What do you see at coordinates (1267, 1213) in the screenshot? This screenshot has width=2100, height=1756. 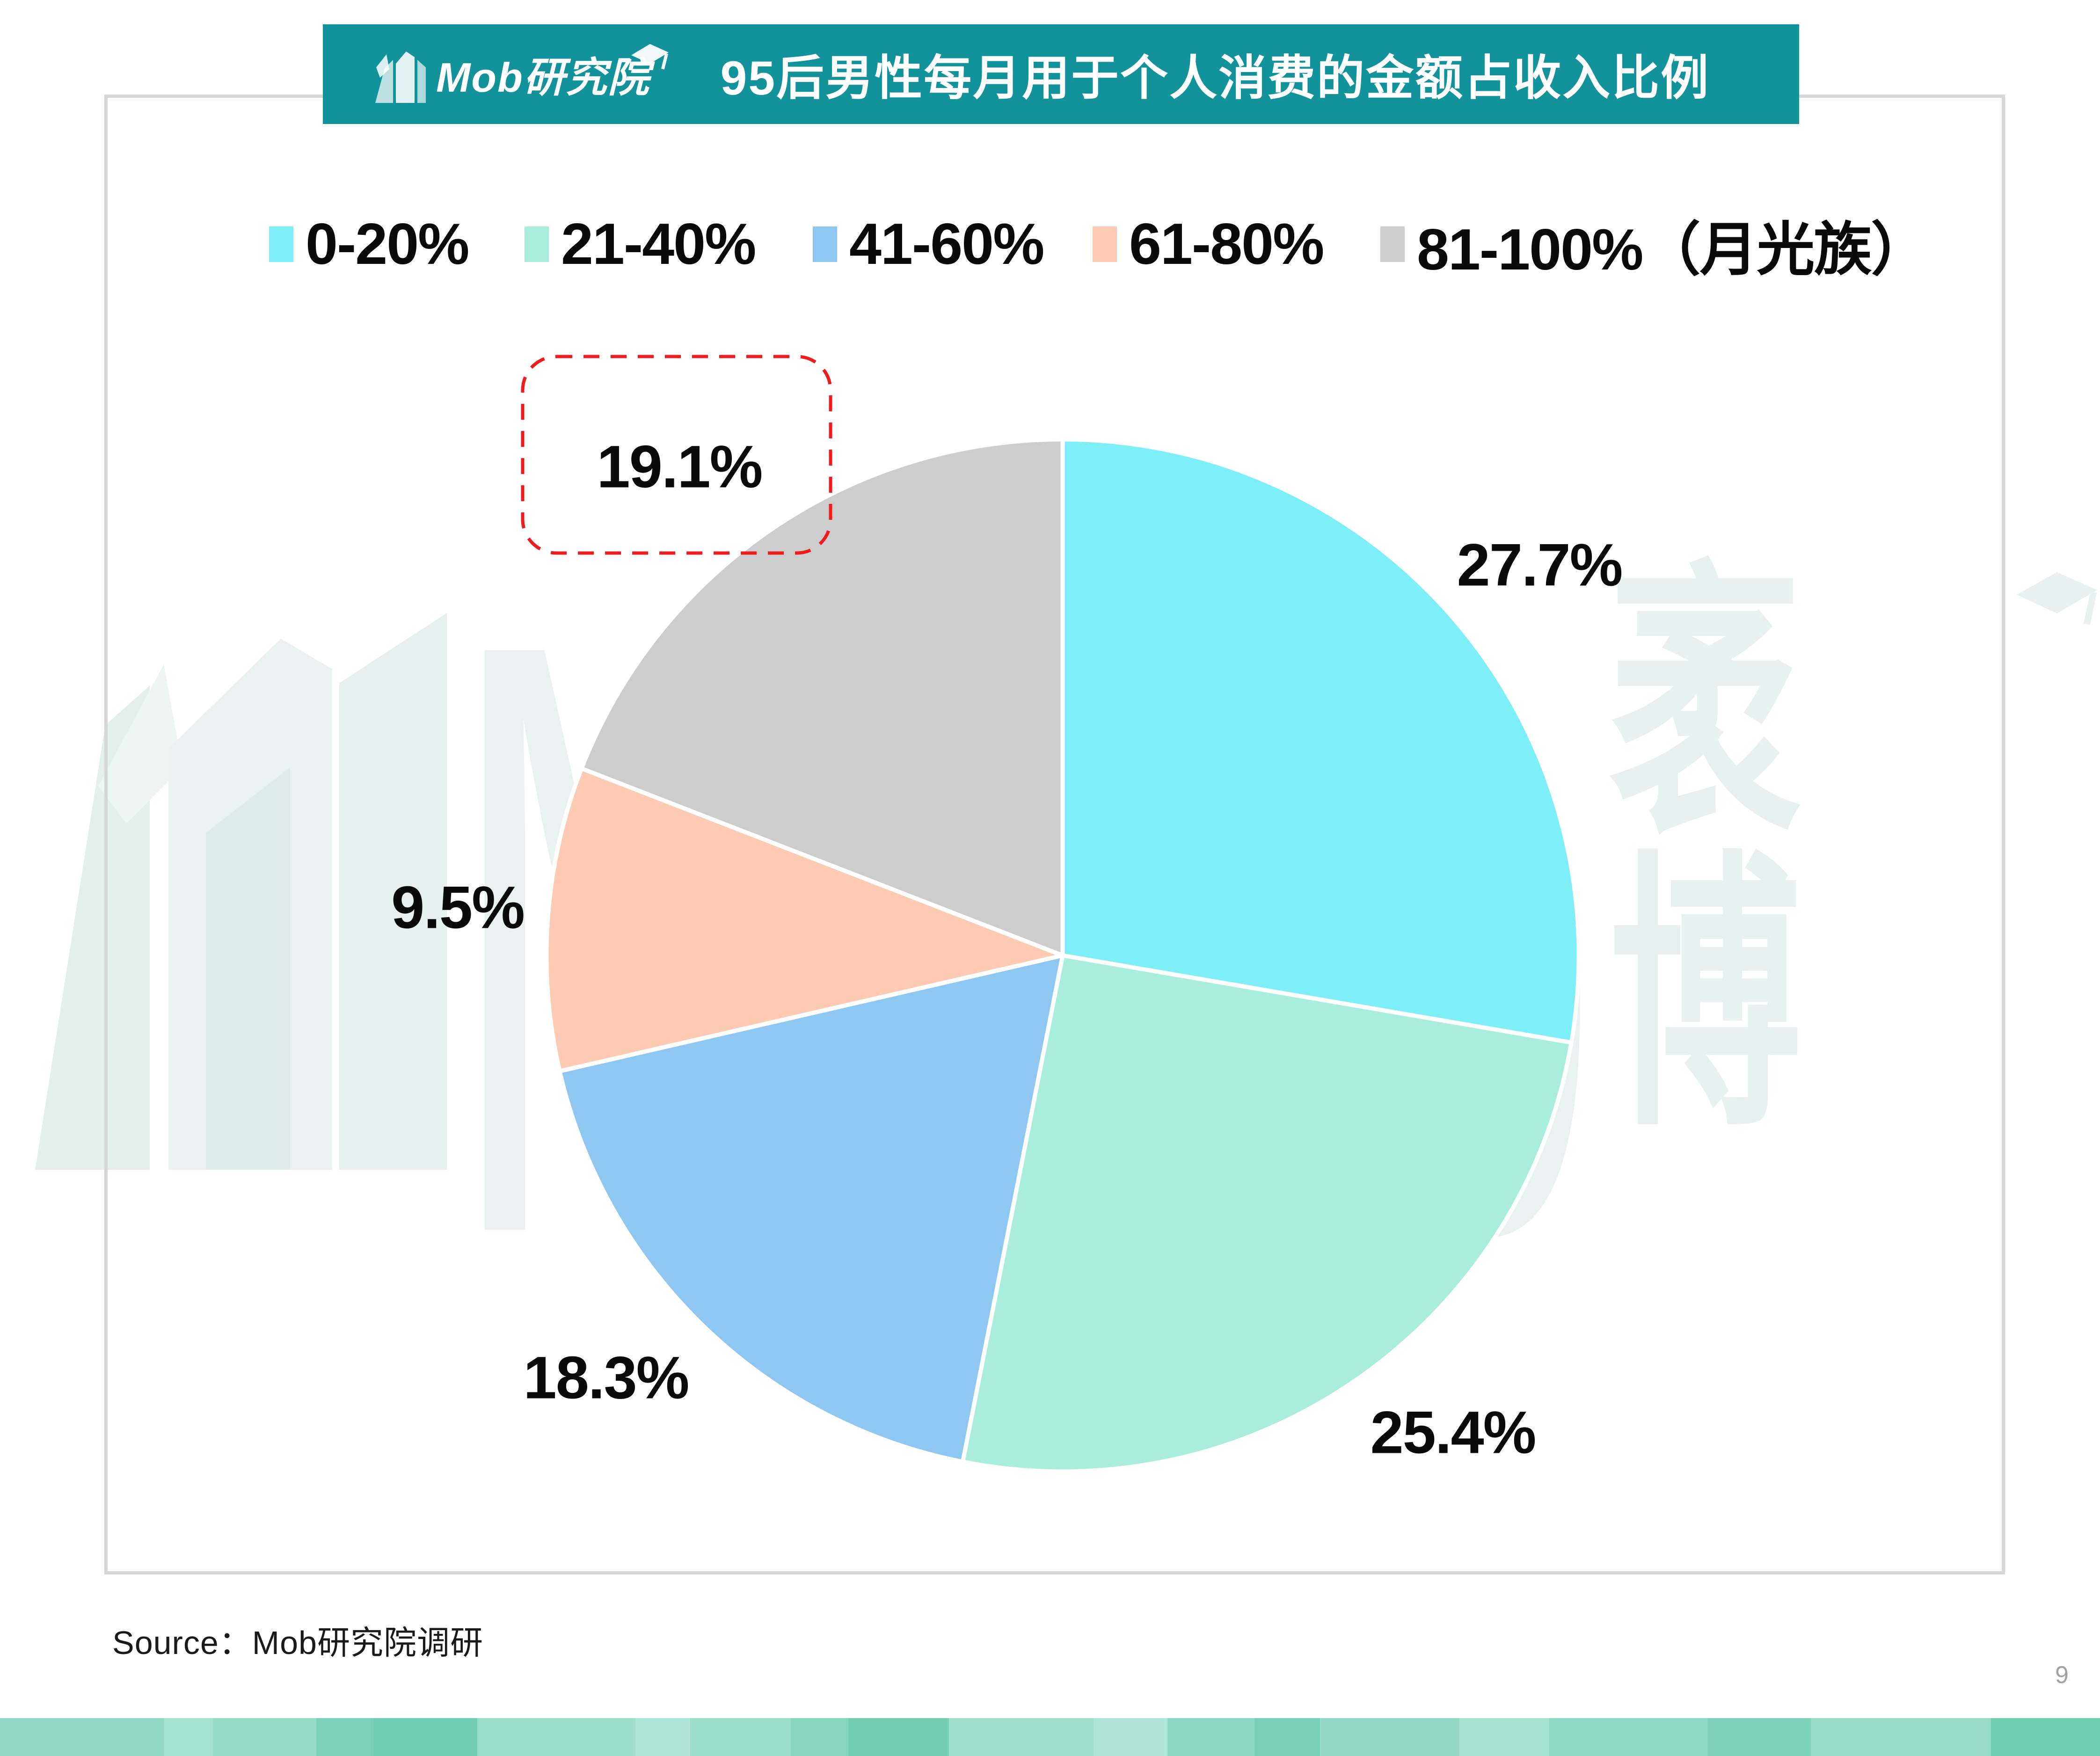 I see `pie-slice-21-40%` at bounding box center [1267, 1213].